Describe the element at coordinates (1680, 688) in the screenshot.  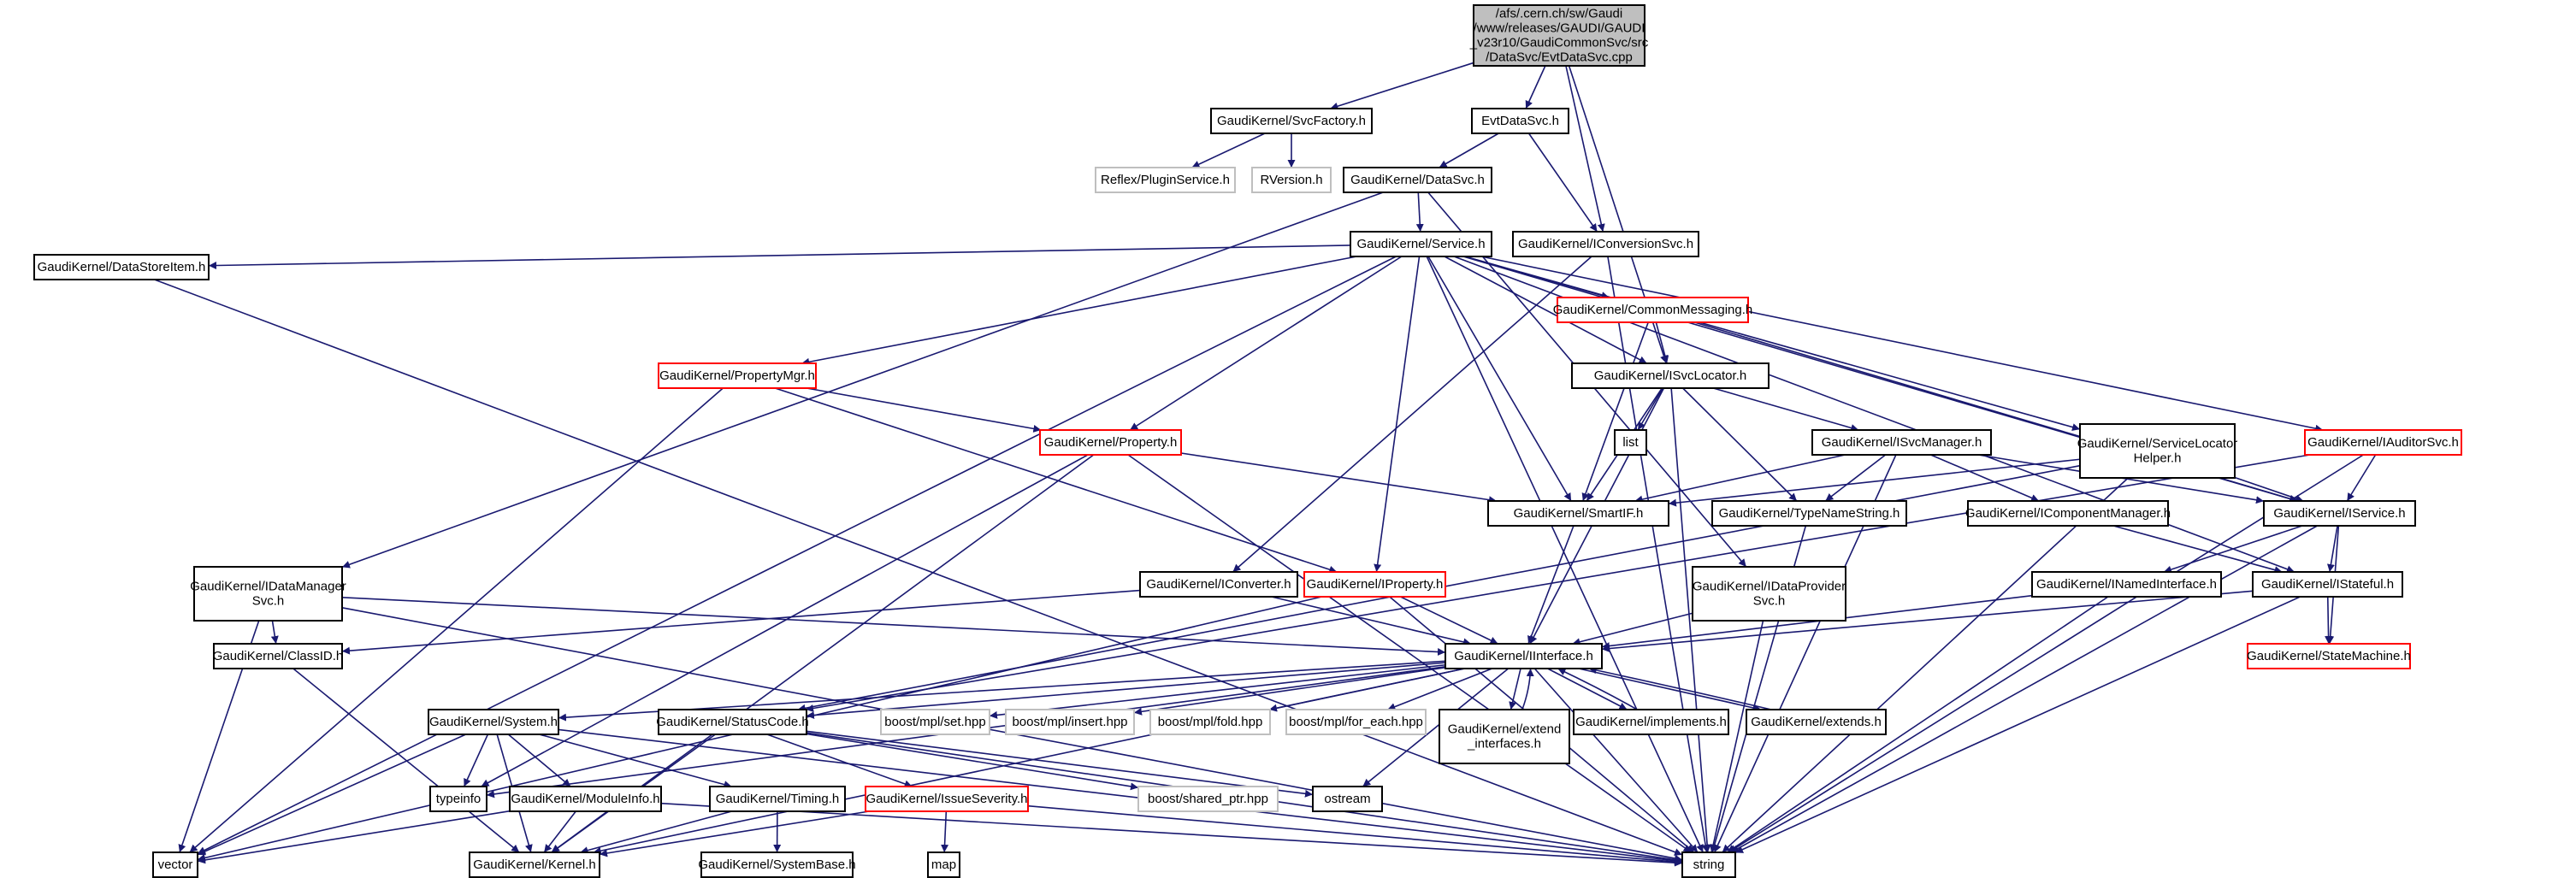
I see `edge-extends-to-iinterface` at that location.